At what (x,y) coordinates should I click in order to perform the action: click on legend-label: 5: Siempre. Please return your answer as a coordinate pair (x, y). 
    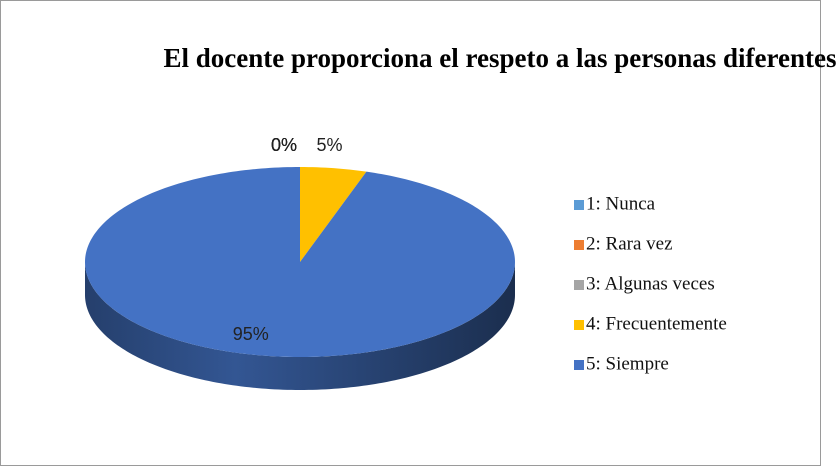
    Looking at the image, I should click on (627, 363).